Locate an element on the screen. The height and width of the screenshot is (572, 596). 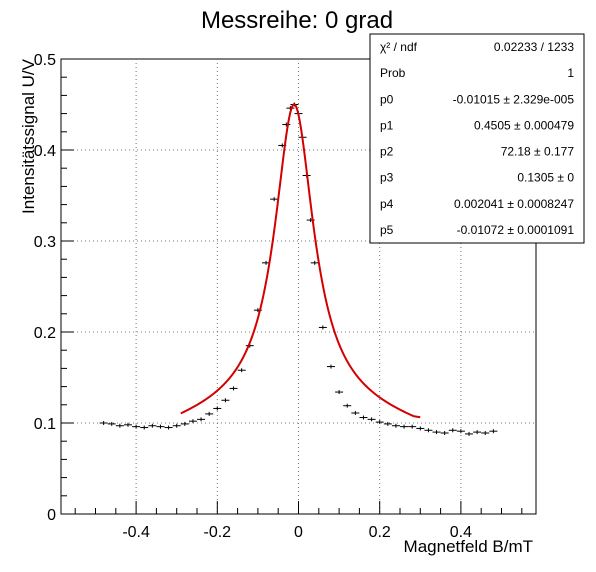
y-axis-label: Intensitätssignal U/V is located at coordinates (28, 136).